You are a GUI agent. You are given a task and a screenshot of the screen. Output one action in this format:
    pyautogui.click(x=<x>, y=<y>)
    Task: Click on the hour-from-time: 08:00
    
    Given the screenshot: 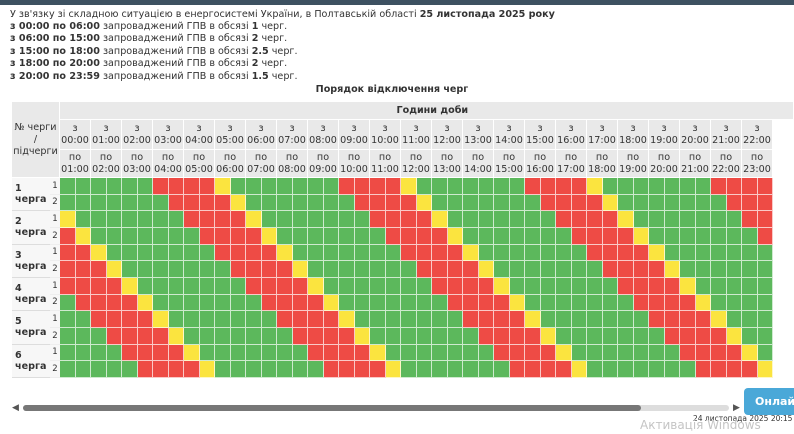 What is the action you would take?
    pyautogui.click(x=323, y=140)
    